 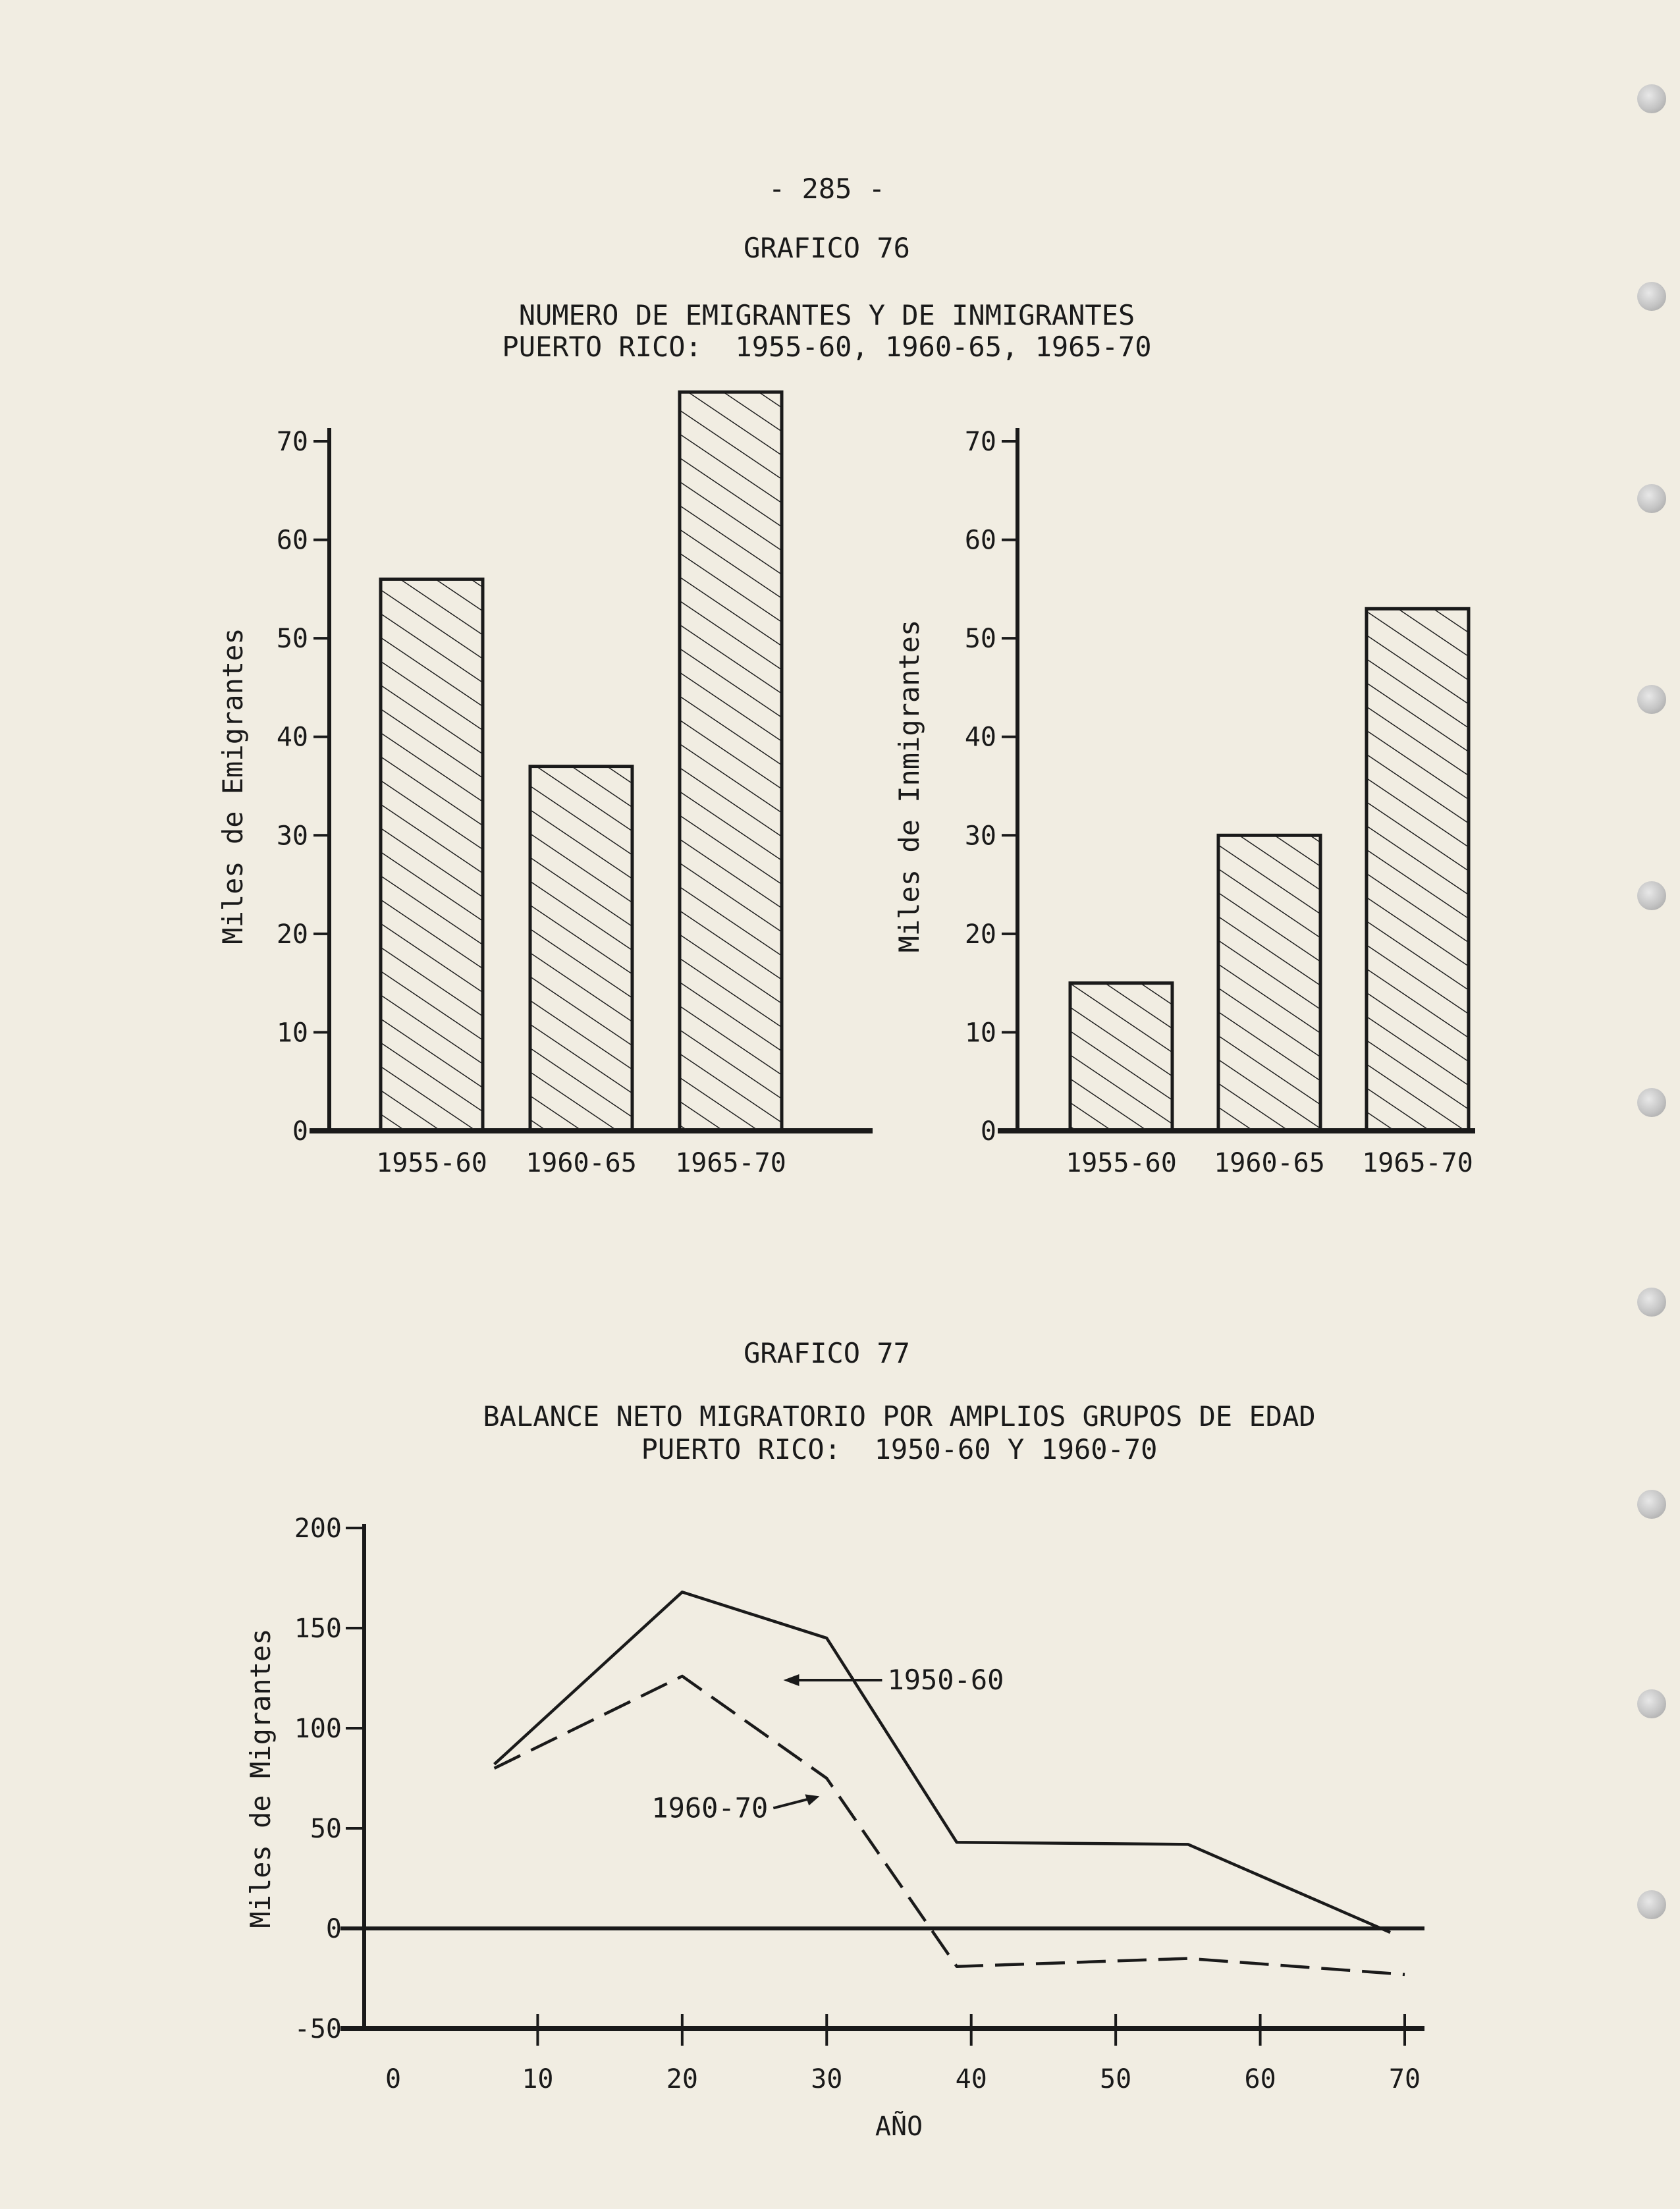 I want to click on emigrantes-y-tick-label: 50, so click(x=292, y=639).